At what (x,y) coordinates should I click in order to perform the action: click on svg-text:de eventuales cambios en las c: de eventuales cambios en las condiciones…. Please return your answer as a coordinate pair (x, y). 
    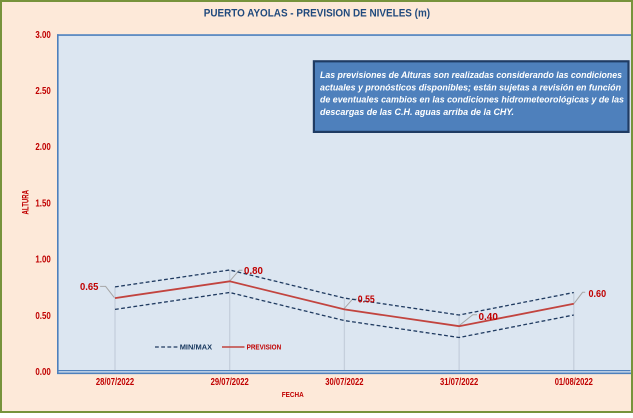
    Looking at the image, I should click on (472, 100).